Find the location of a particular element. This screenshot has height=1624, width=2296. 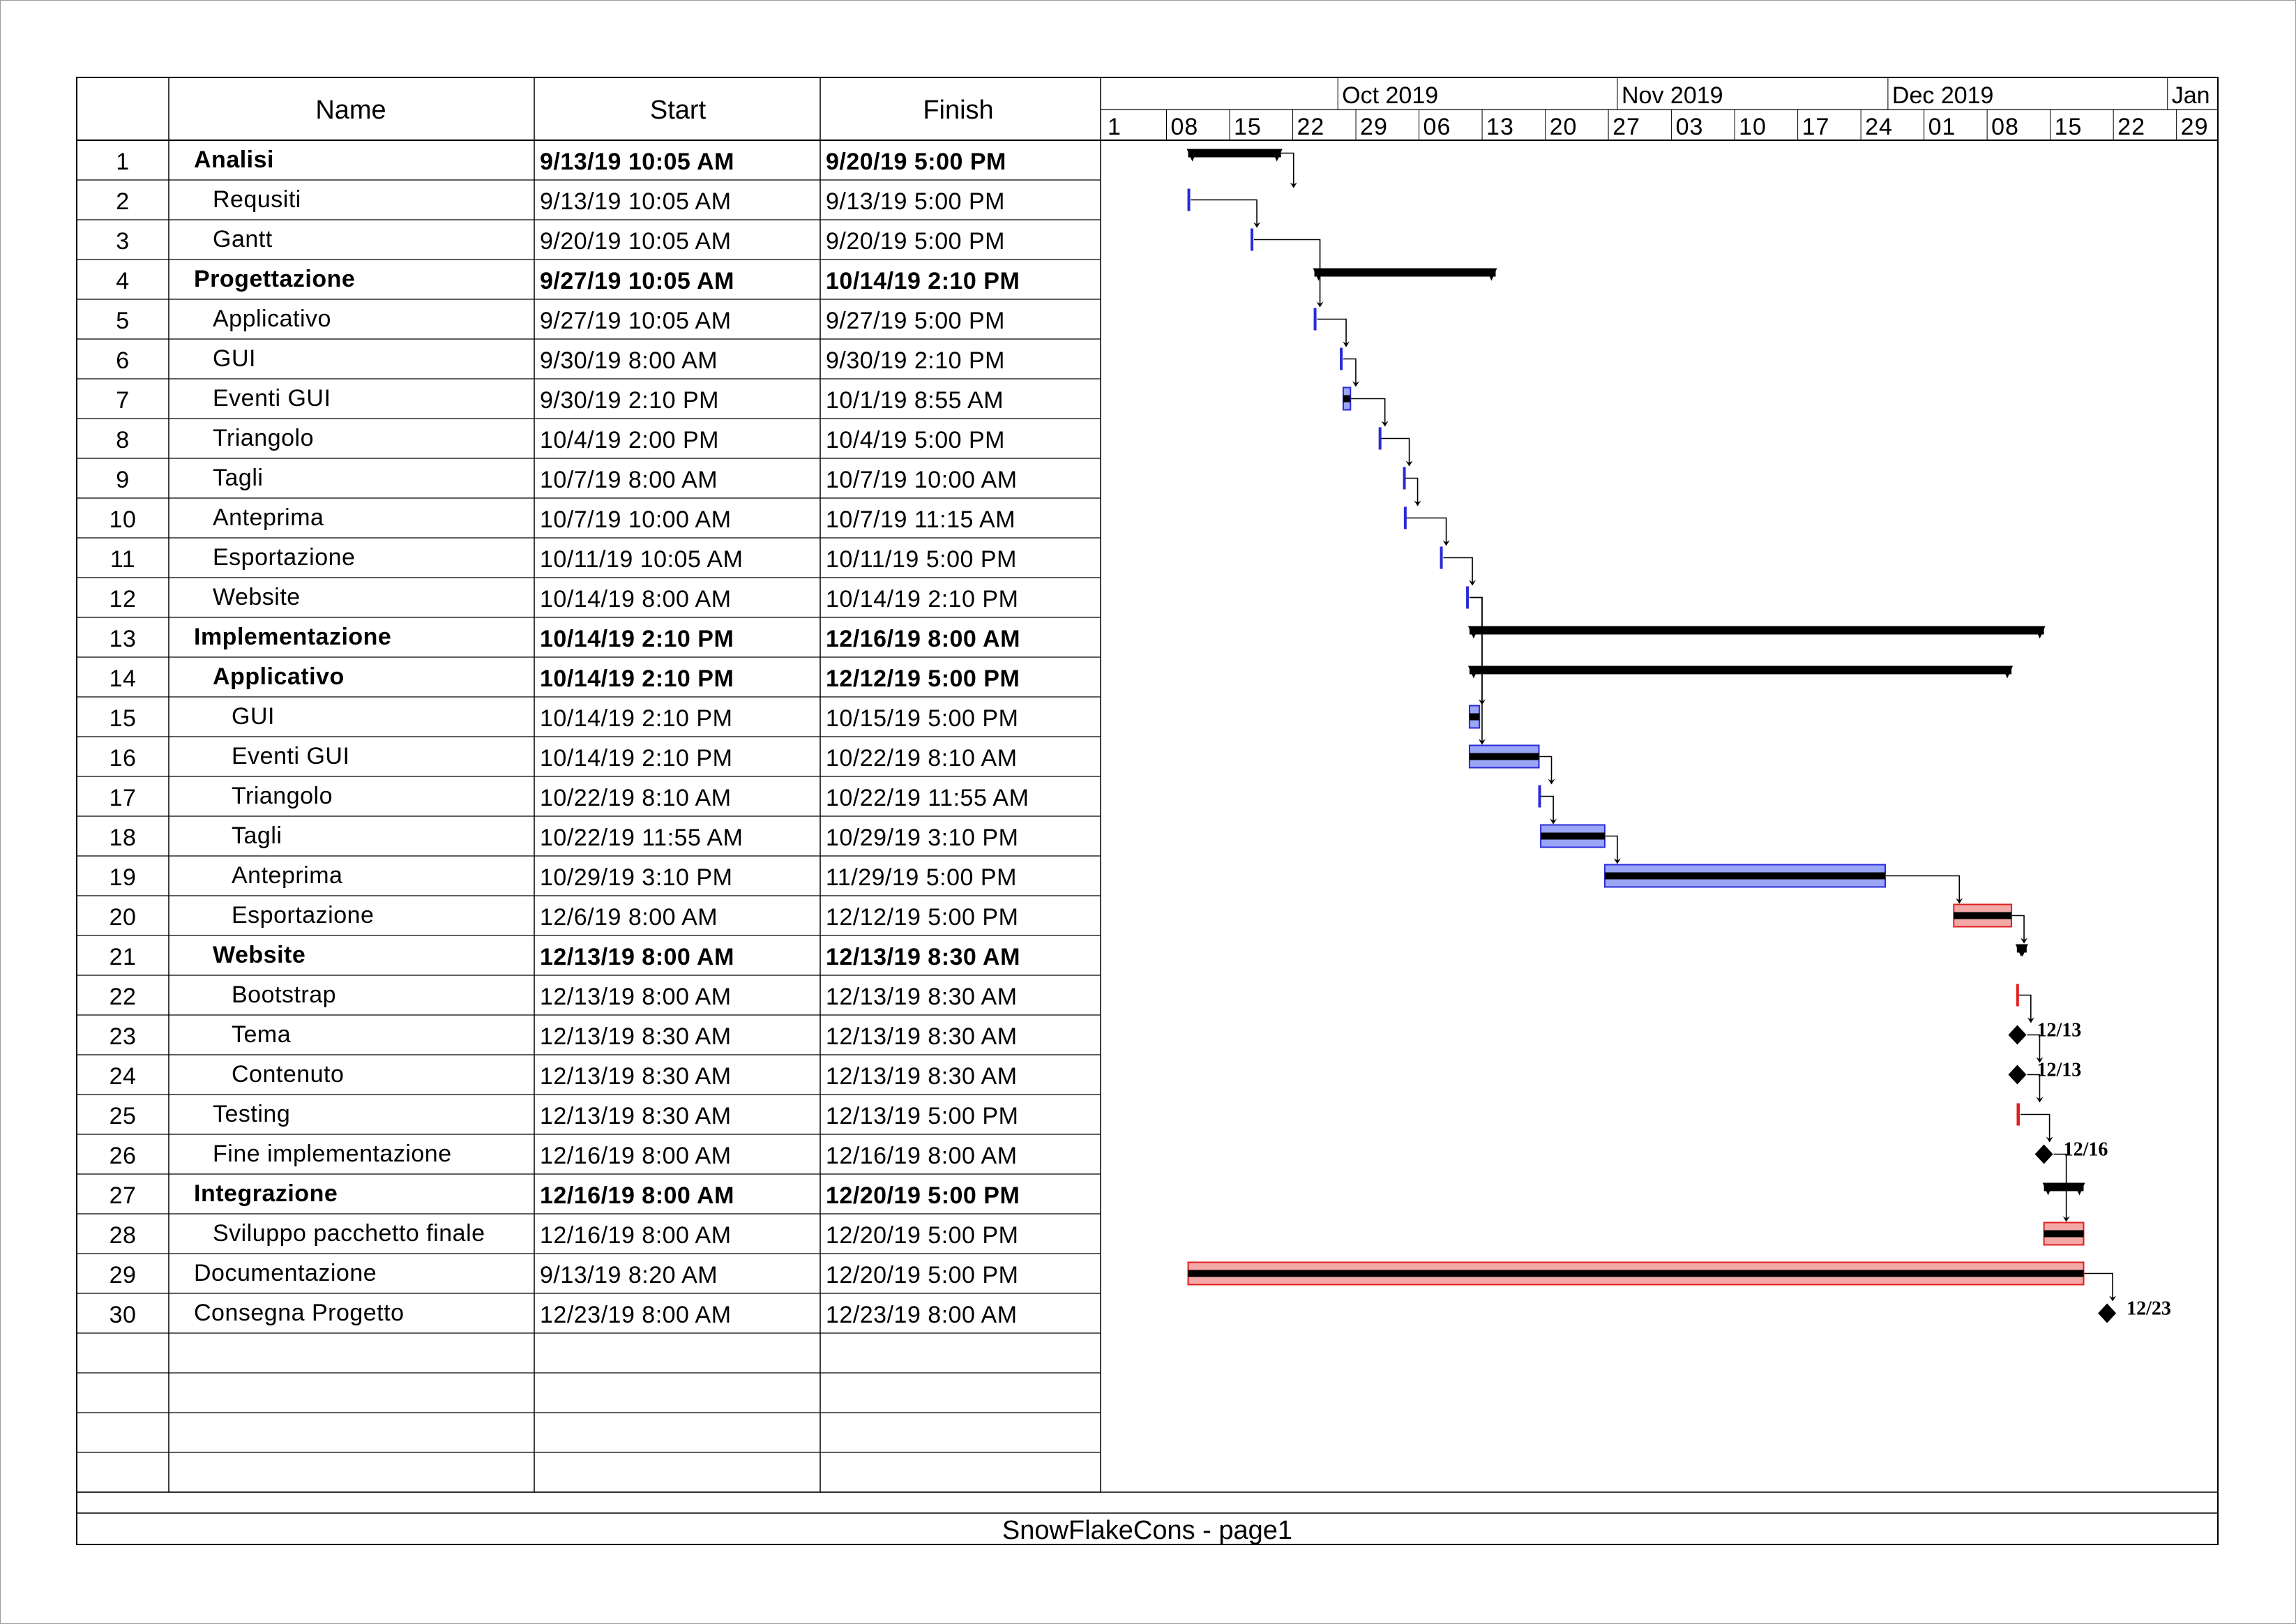

task-id: 21 is located at coordinates (123, 957).